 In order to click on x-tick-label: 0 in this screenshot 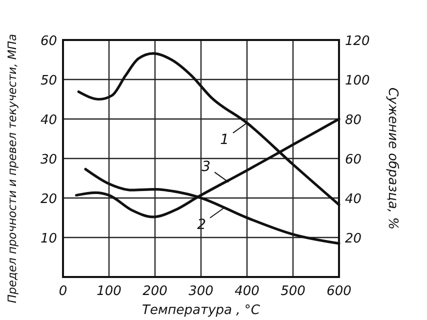, I will do `click(63, 291)`.